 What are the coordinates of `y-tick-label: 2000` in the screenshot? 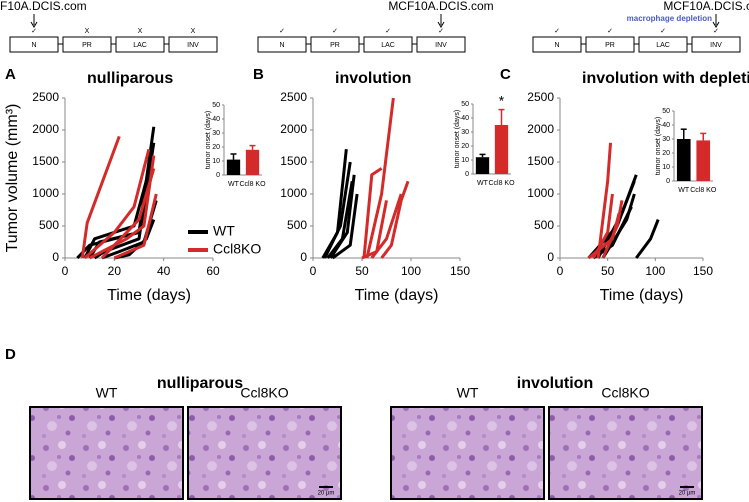 It's located at (45, 129).